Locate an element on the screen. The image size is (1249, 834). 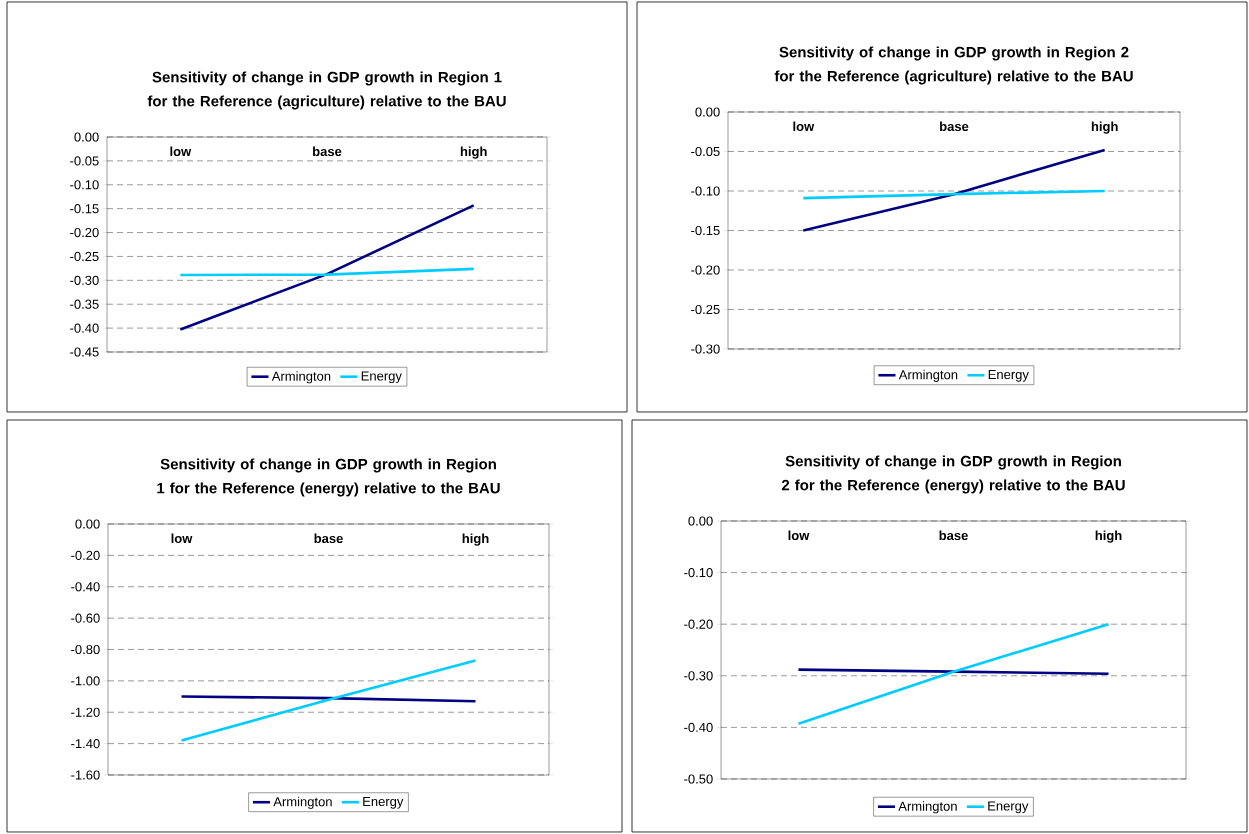
y-tick-label: -1.60 is located at coordinates (85, 775).